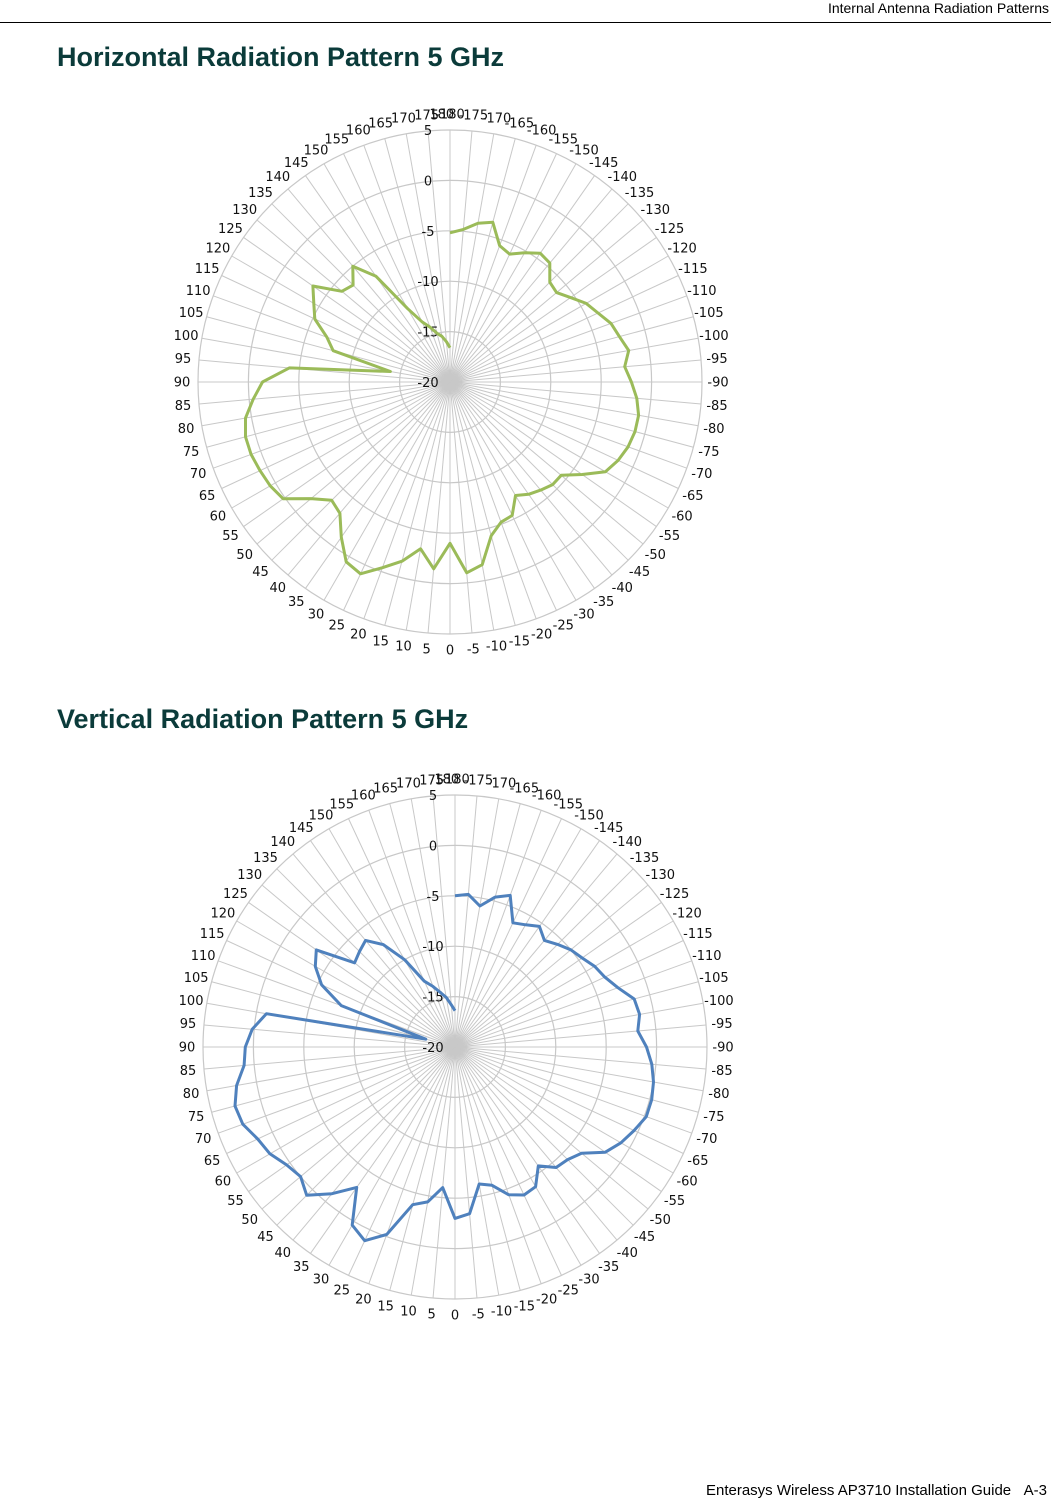 The height and width of the screenshot is (1501, 1051). I want to click on angle-tick-label: 60, so click(218, 517).